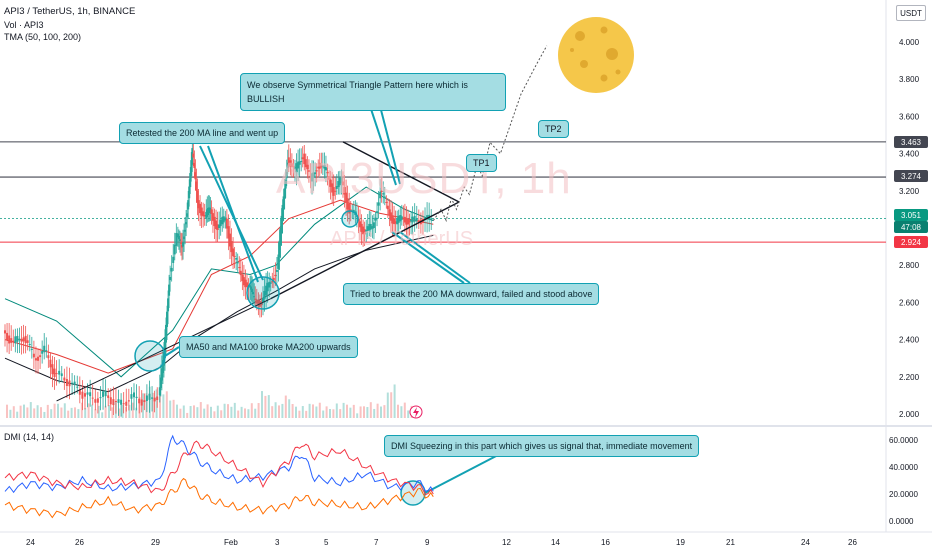 Image resolution: width=932 pixels, height=550 pixels. I want to click on volume-legend: Vol · API3, so click(24, 25).